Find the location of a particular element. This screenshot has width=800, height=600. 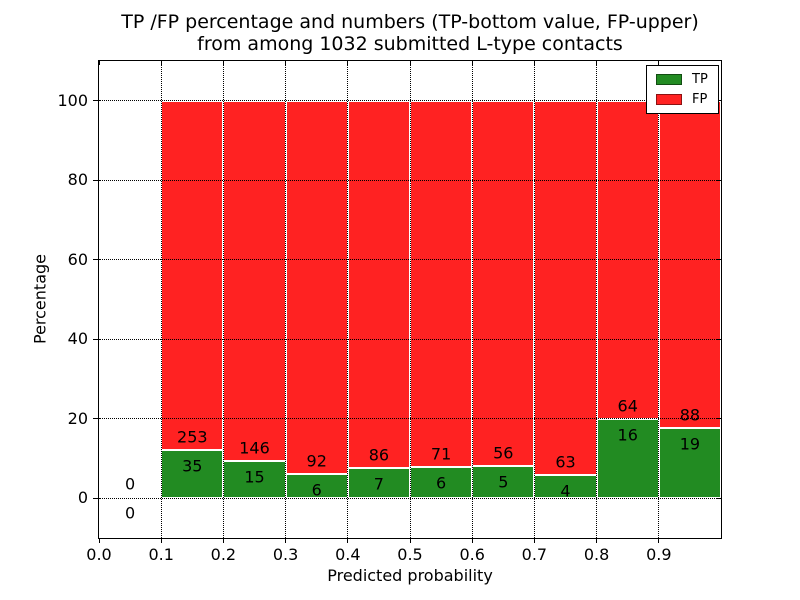

legend-item-fp: FP is located at coordinates (682, 99).